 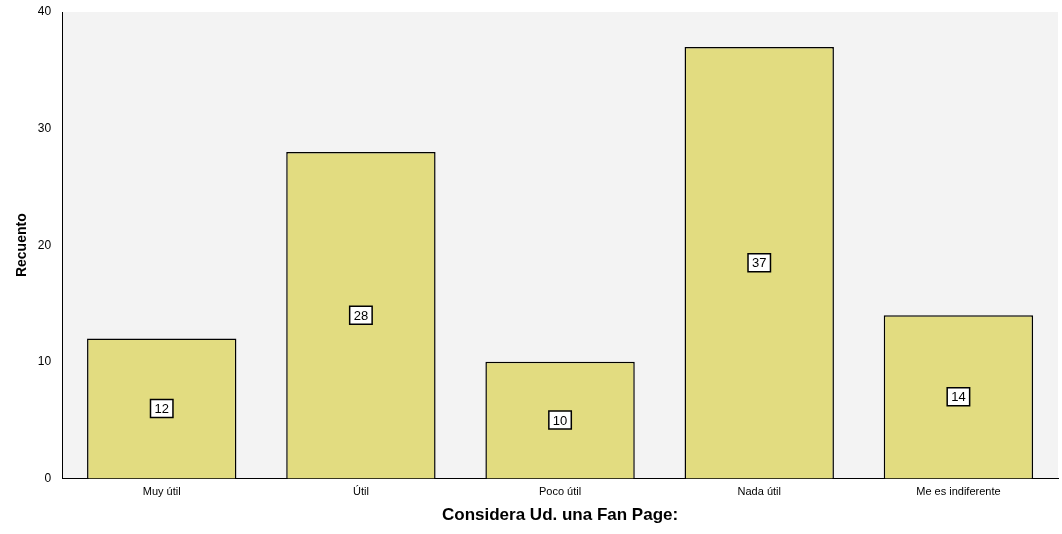 I want to click on data-label: 14, so click(x=958, y=397).